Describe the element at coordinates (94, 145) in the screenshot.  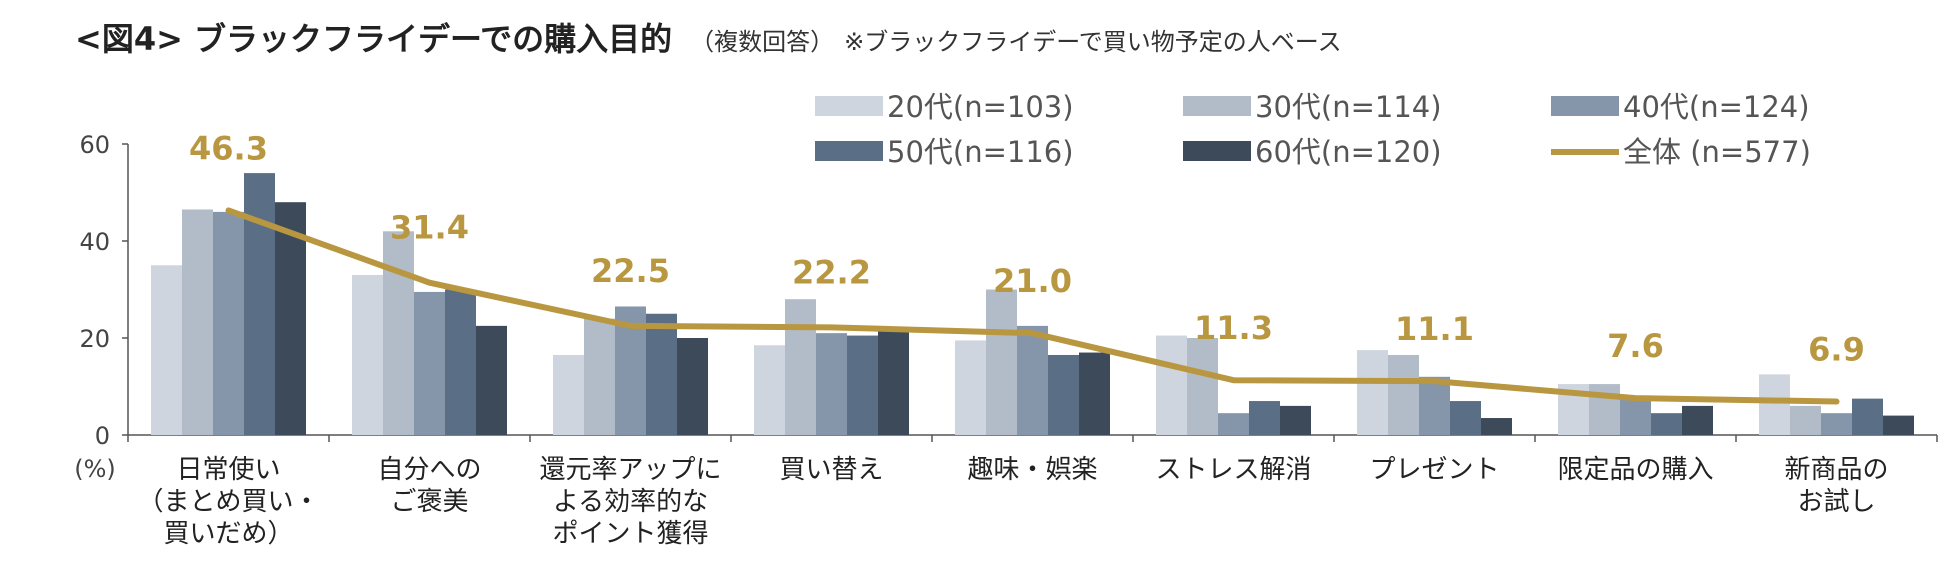
I see `y-tick-label: 60` at that location.